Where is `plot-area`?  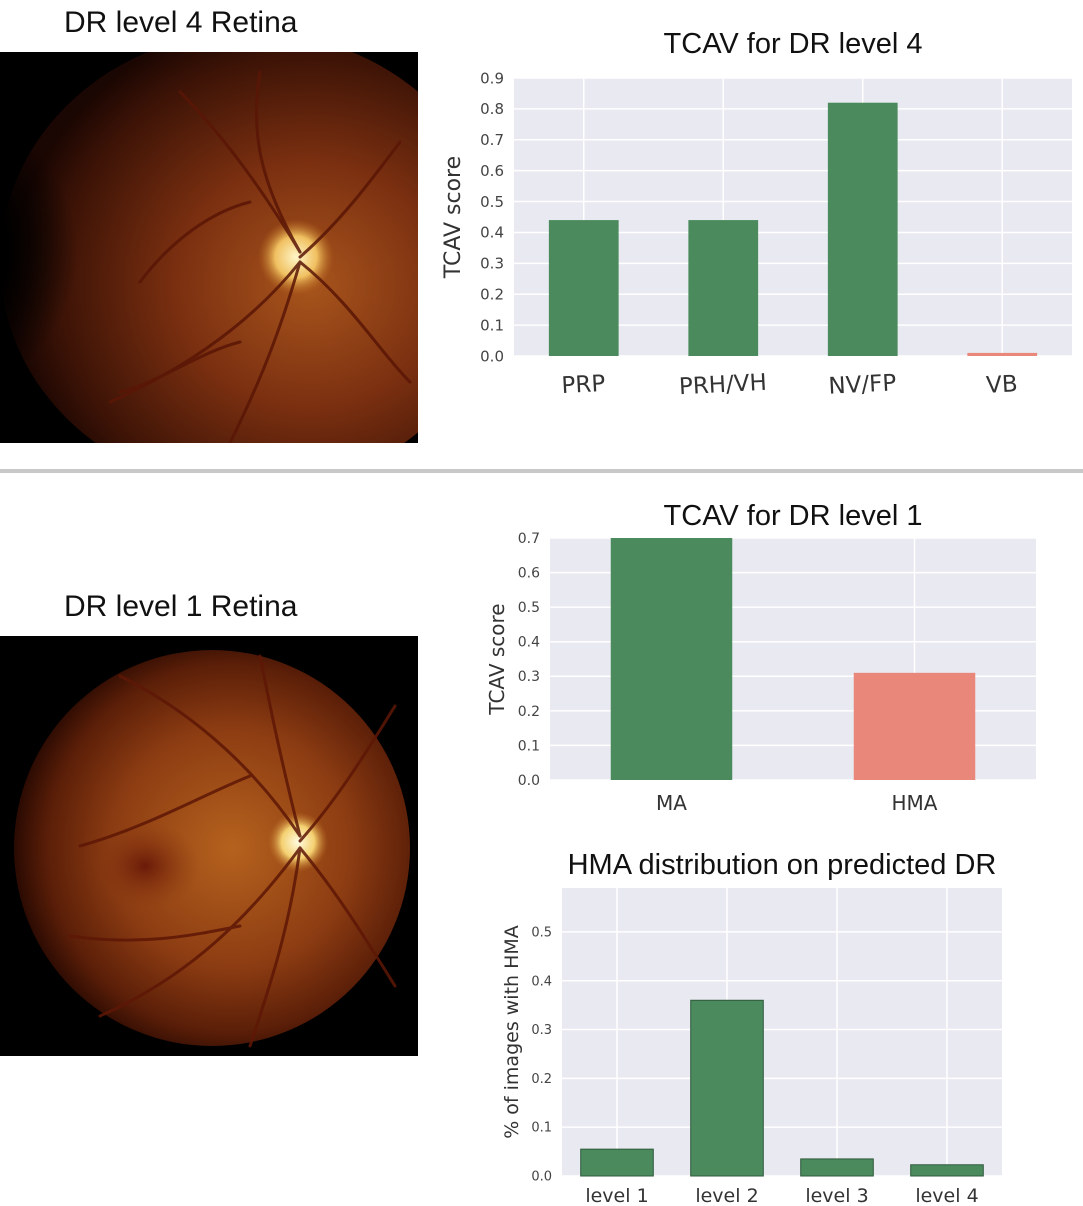 plot-area is located at coordinates (782, 1032).